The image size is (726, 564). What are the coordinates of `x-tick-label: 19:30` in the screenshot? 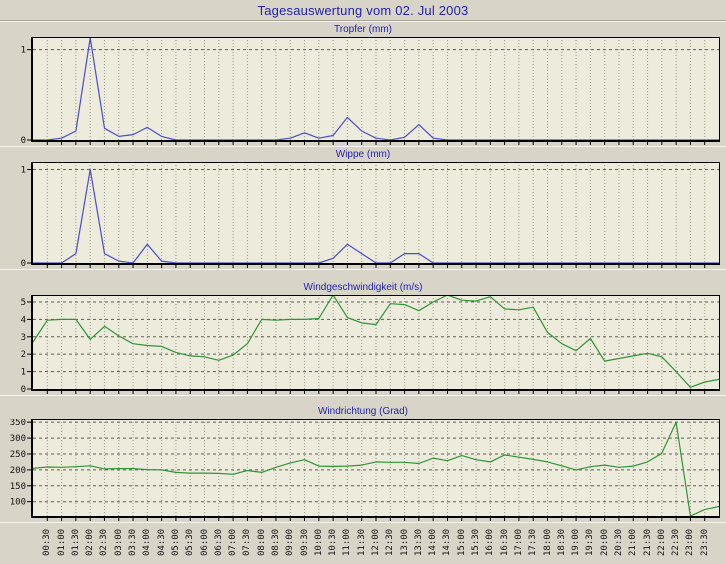 It's located at (590, 542).